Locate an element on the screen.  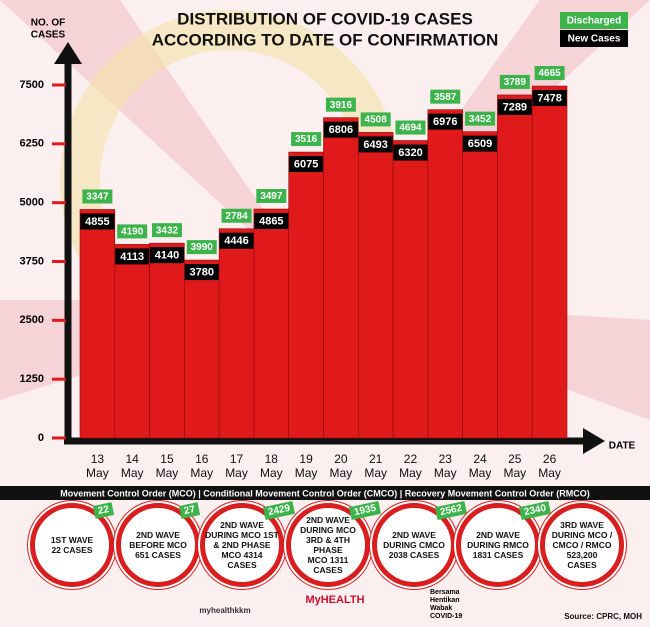
wave-circle: 2ND WAVE DURING CMCO 2038 CASES is located at coordinates (414, 545).